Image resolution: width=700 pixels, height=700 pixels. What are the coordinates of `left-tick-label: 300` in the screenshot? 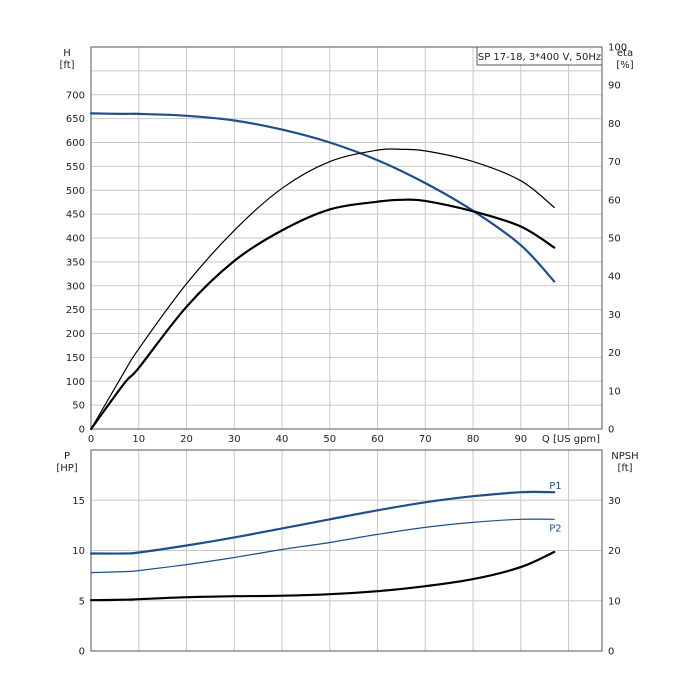 It's located at (75, 286).